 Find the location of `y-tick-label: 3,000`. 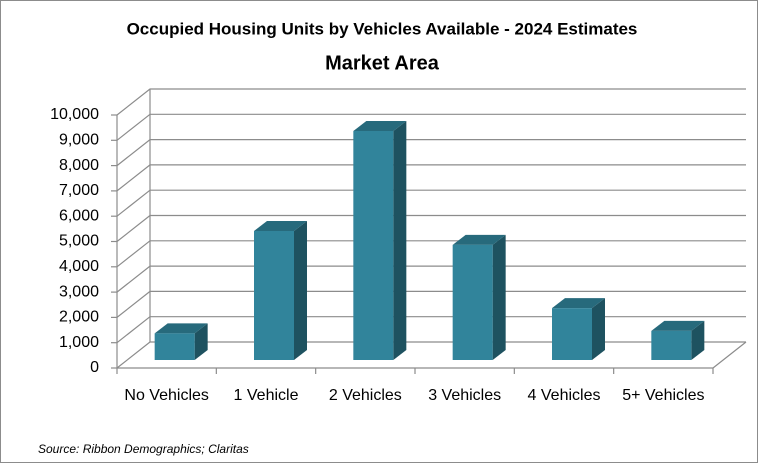

y-tick-label: 3,000 is located at coordinates (79, 291).